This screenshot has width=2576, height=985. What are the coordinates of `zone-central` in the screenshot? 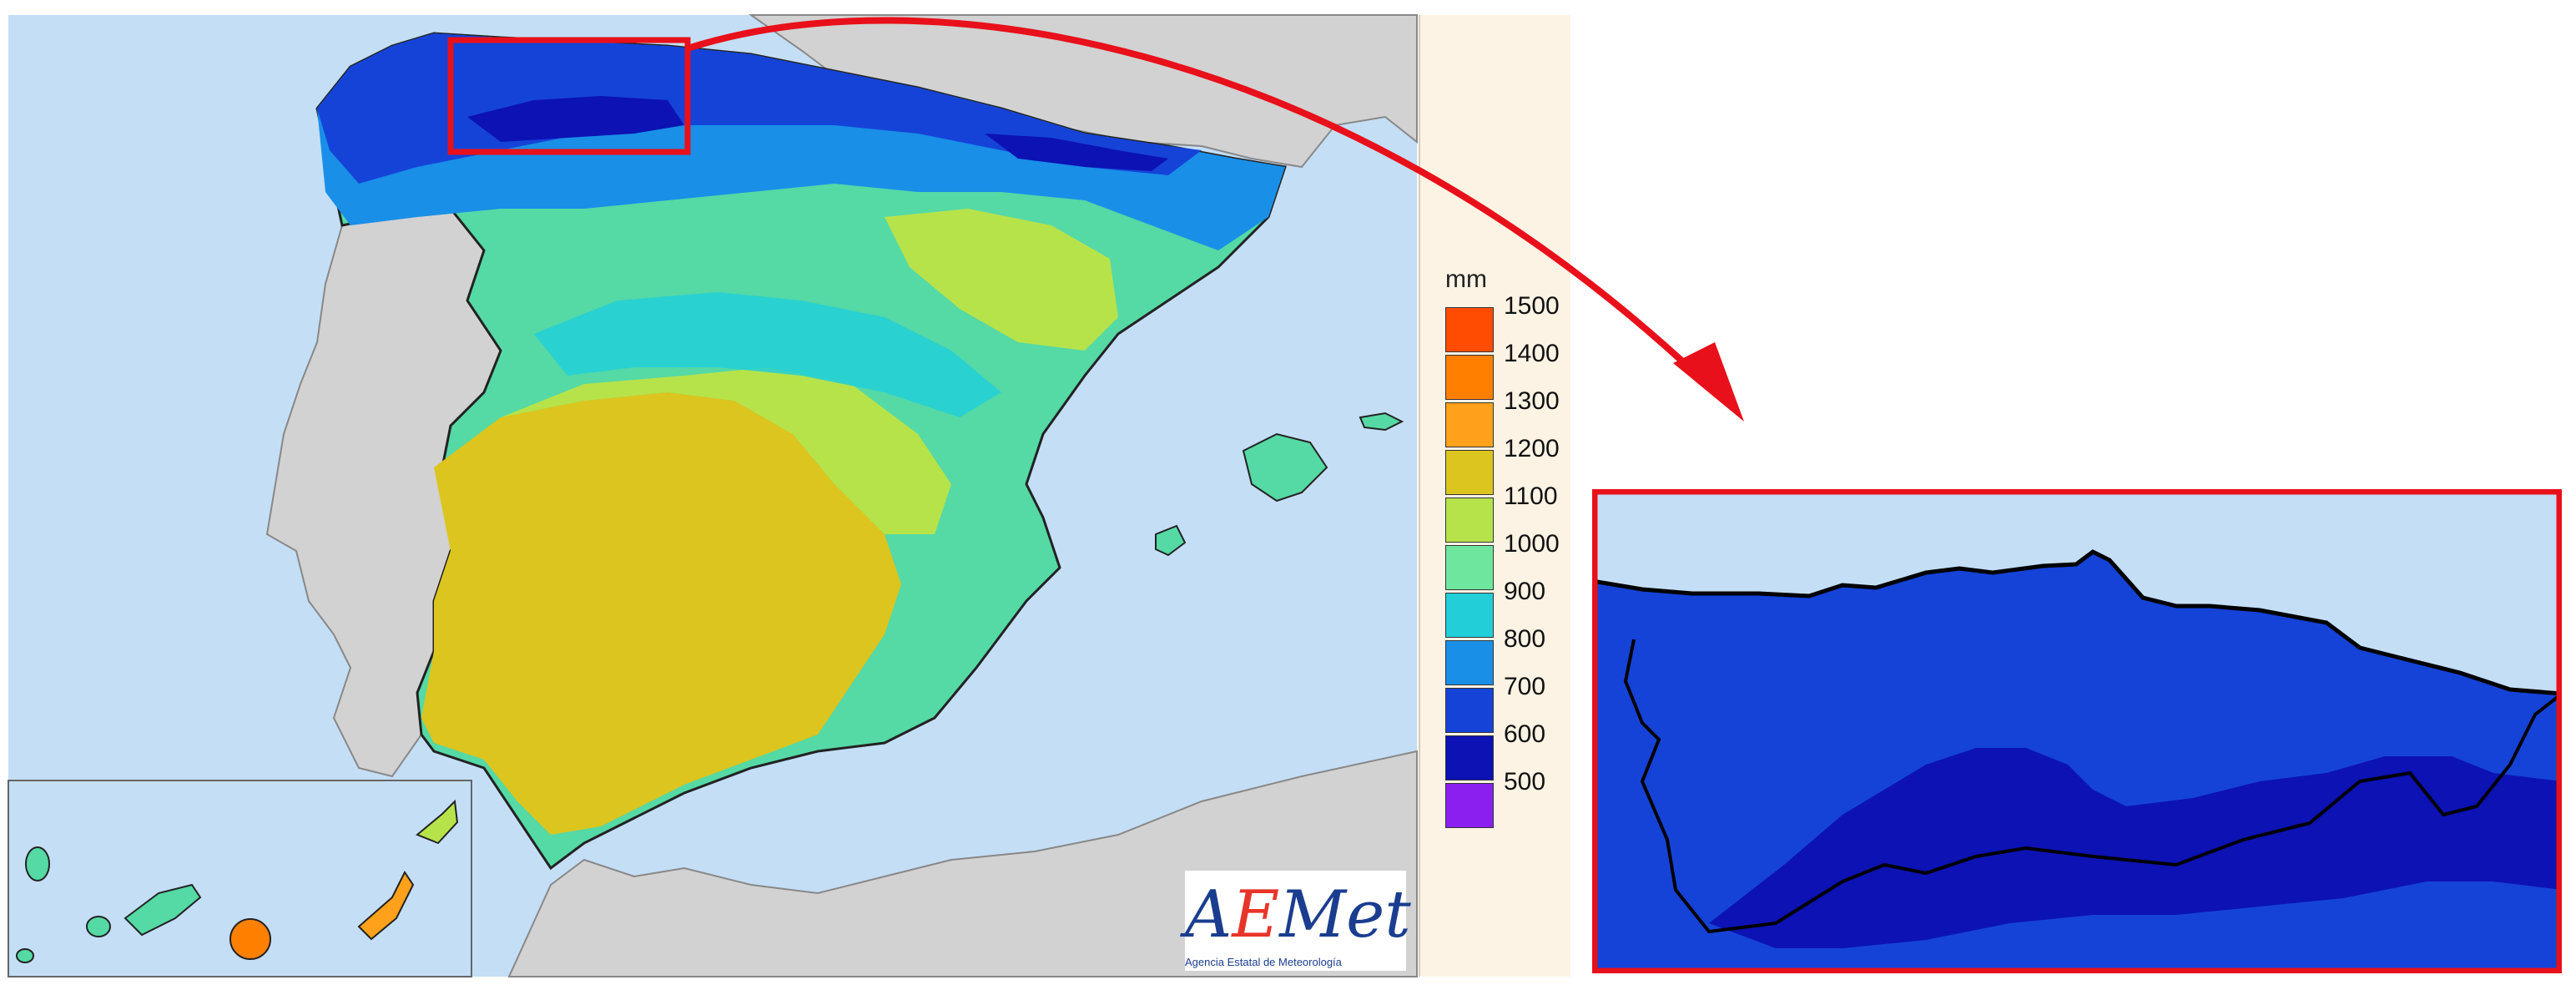 It's located at (726, 450).